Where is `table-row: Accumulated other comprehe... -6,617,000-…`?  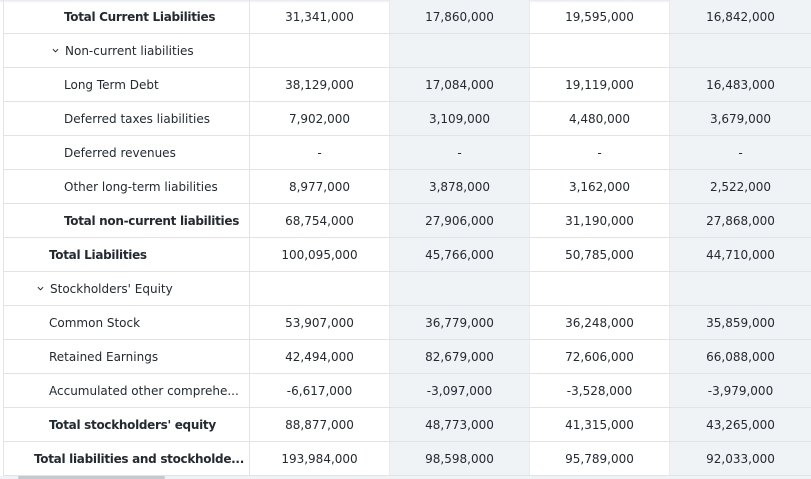 table-row: Accumulated other comprehe... -6,617,000-… is located at coordinates (407, 391).